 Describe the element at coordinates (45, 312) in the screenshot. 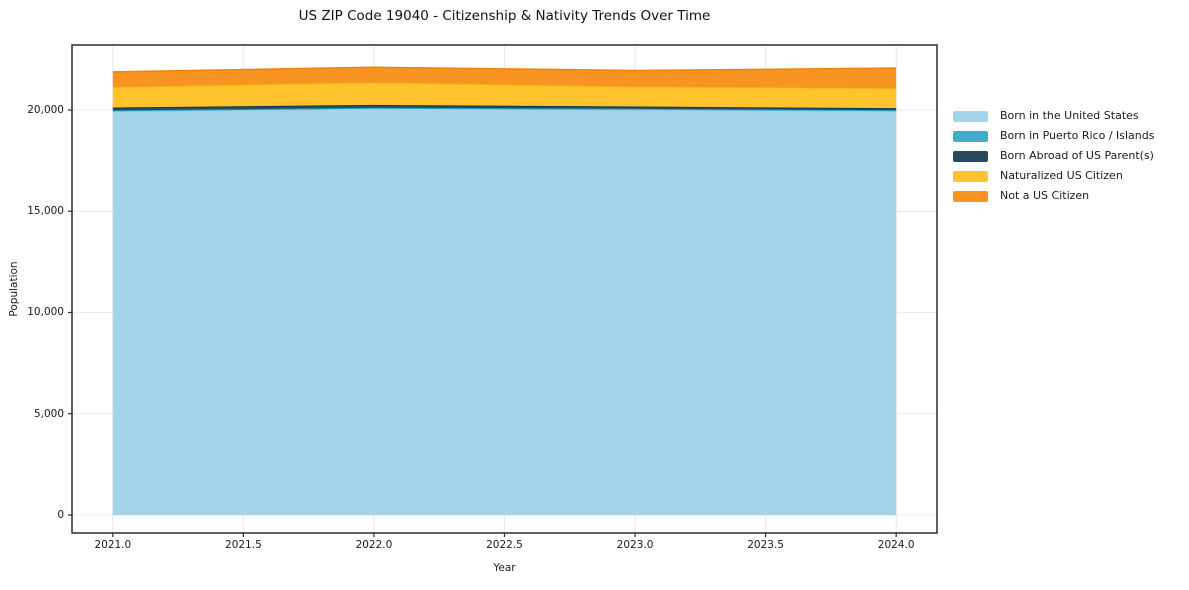

I see `y-tick-label: 10,000` at that location.